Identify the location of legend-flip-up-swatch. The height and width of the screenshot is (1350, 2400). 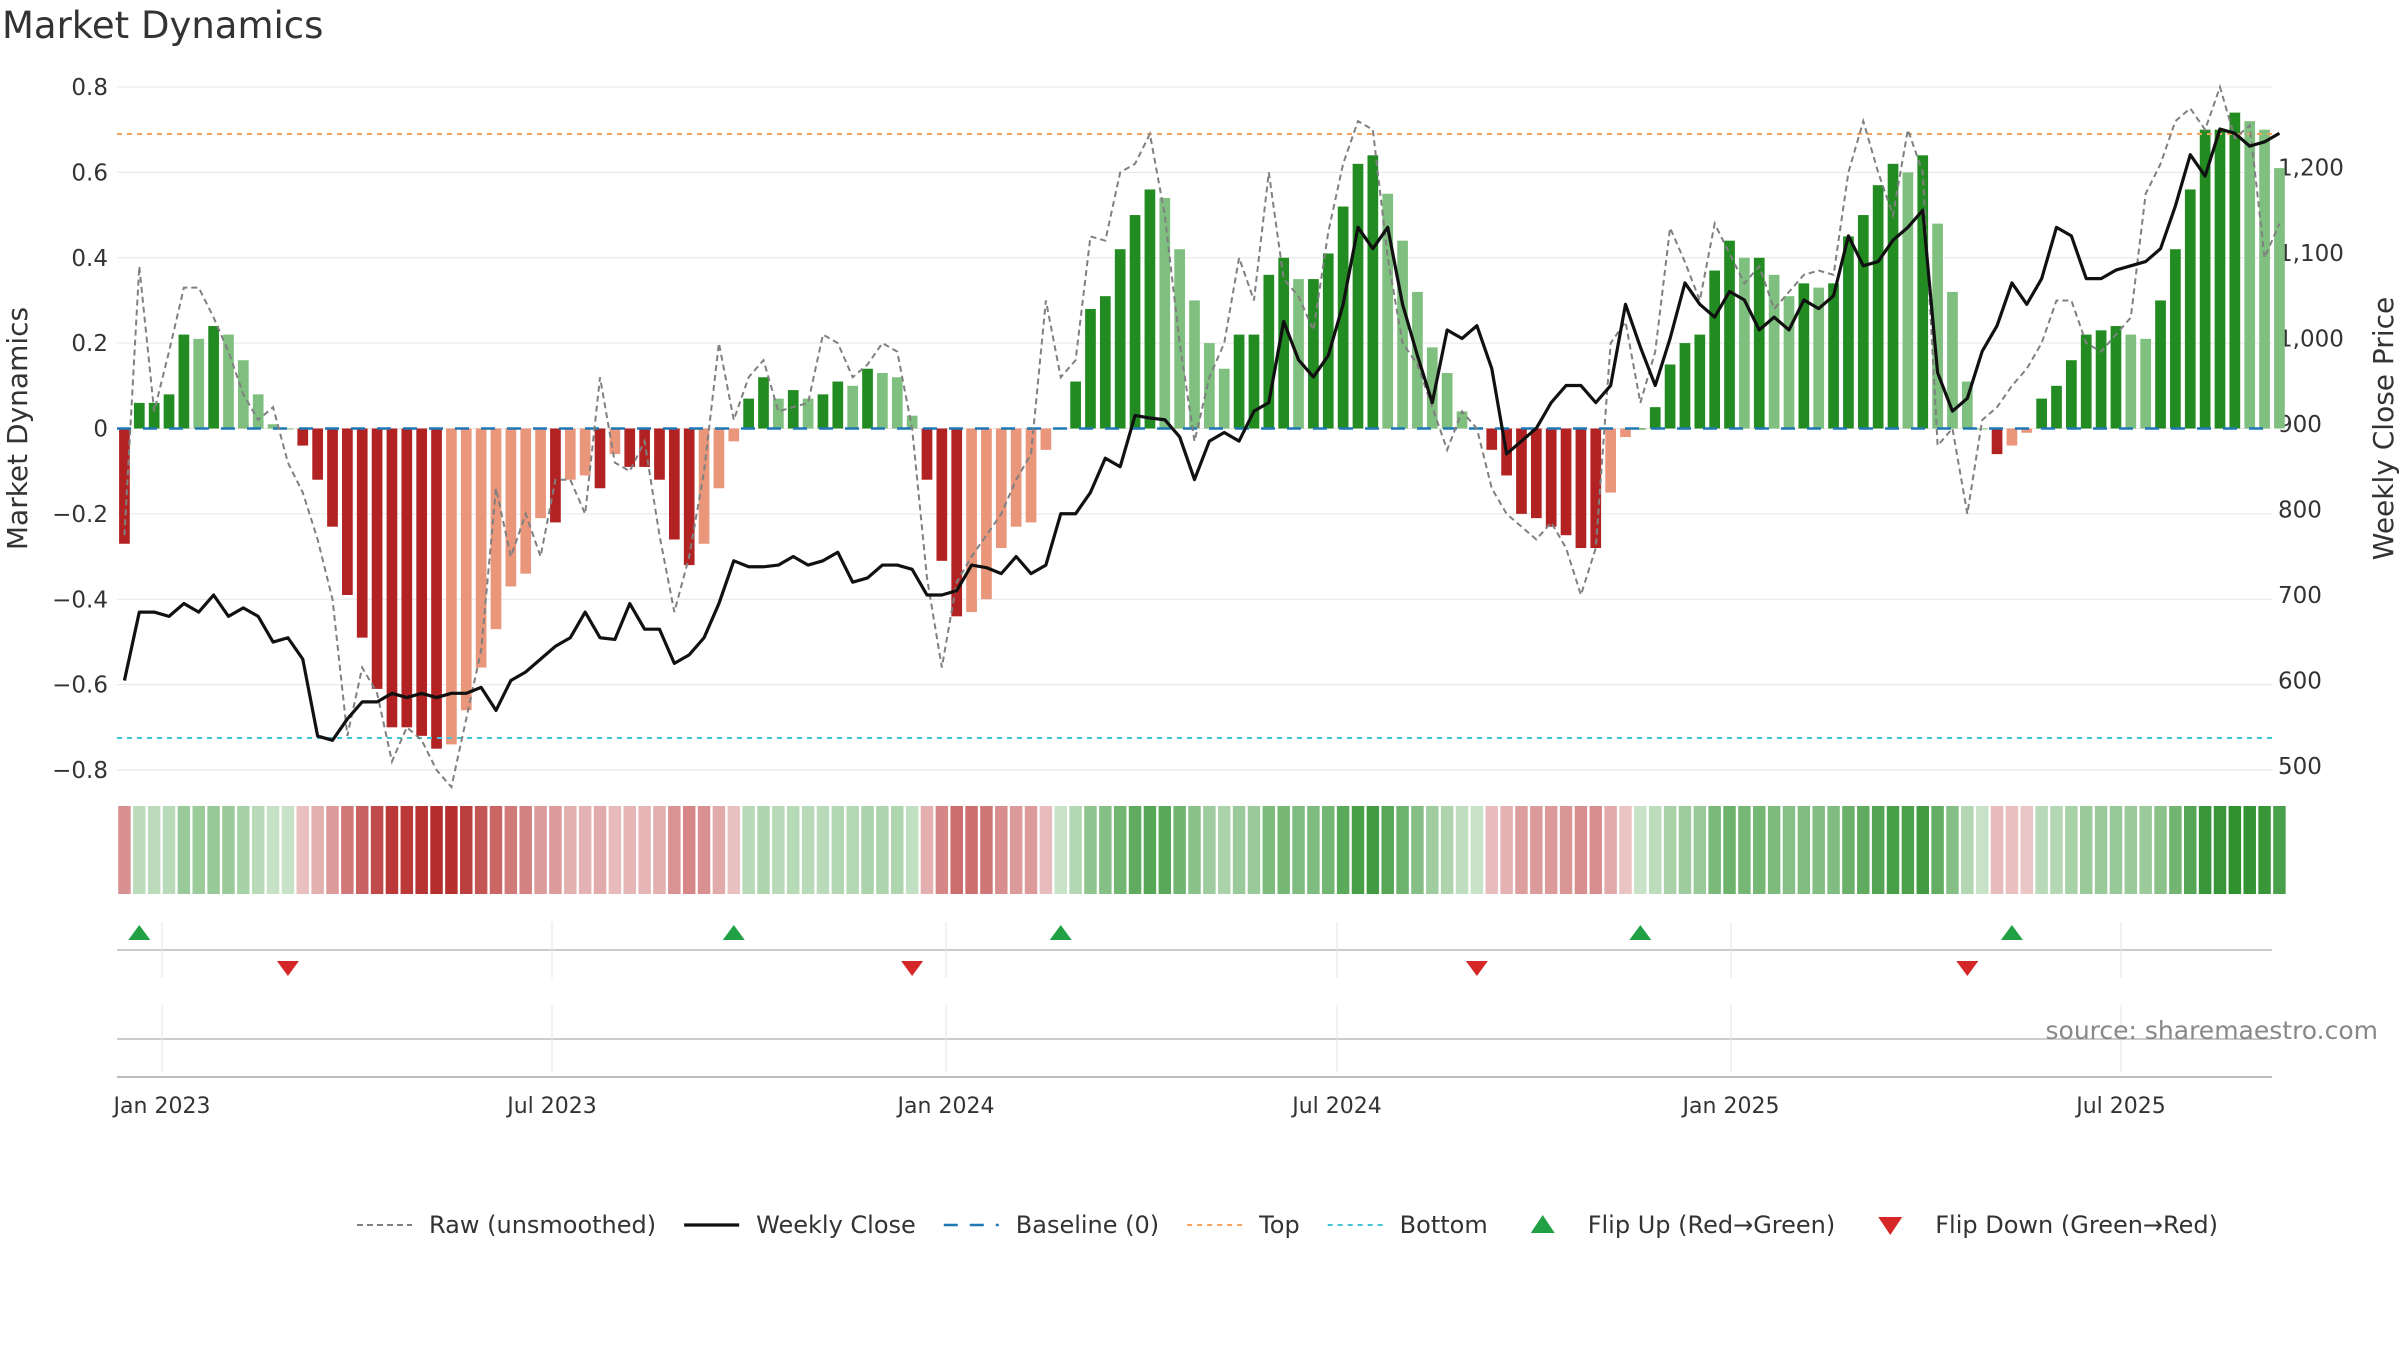
(1542, 1224).